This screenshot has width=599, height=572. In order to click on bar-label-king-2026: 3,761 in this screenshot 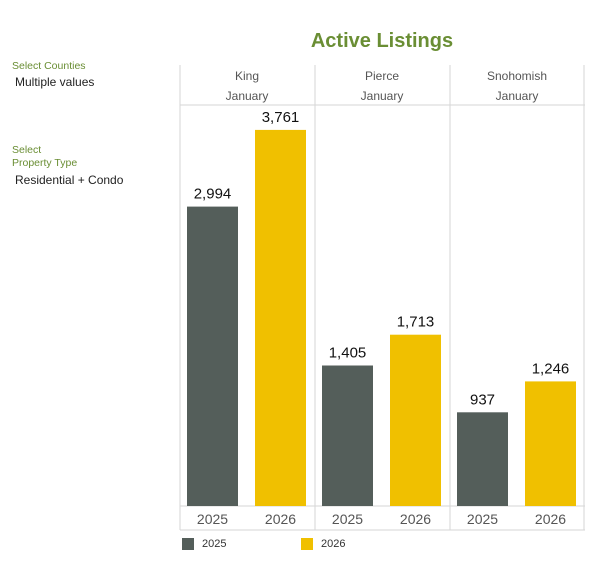, I will do `click(281, 117)`.